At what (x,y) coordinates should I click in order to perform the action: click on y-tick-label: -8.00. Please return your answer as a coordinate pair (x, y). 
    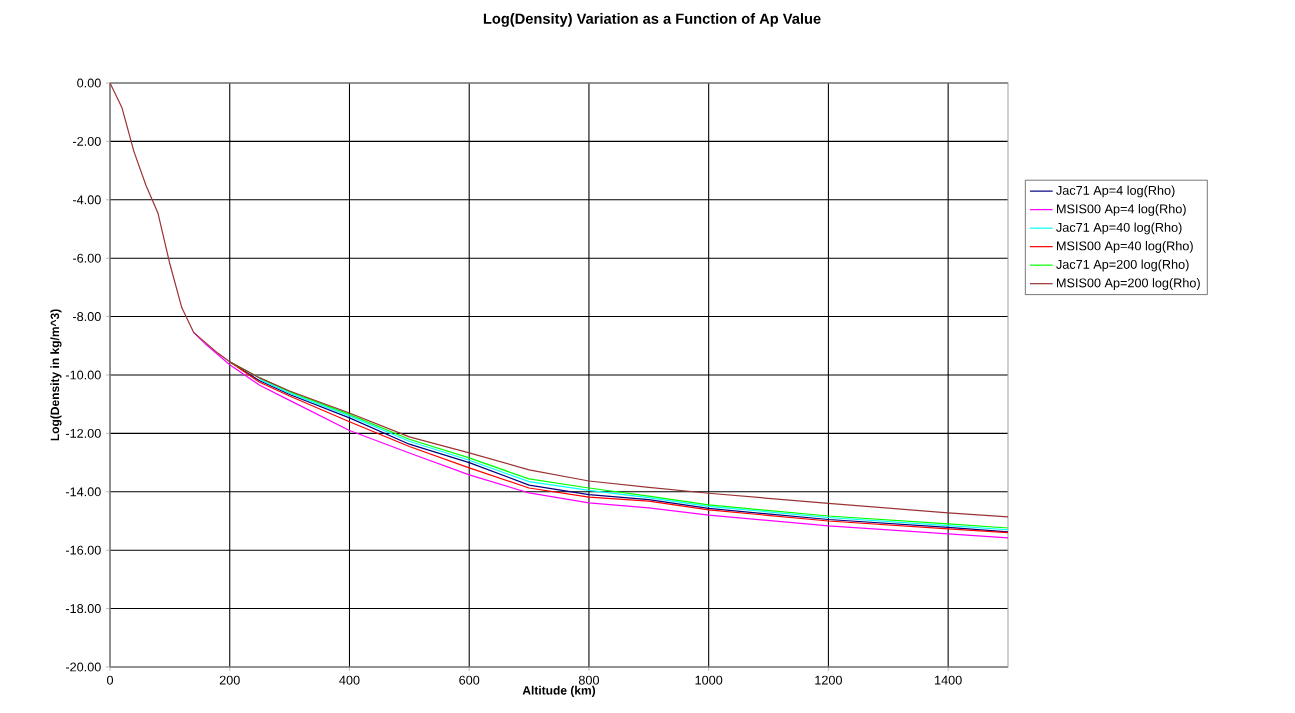
    Looking at the image, I should click on (86, 317).